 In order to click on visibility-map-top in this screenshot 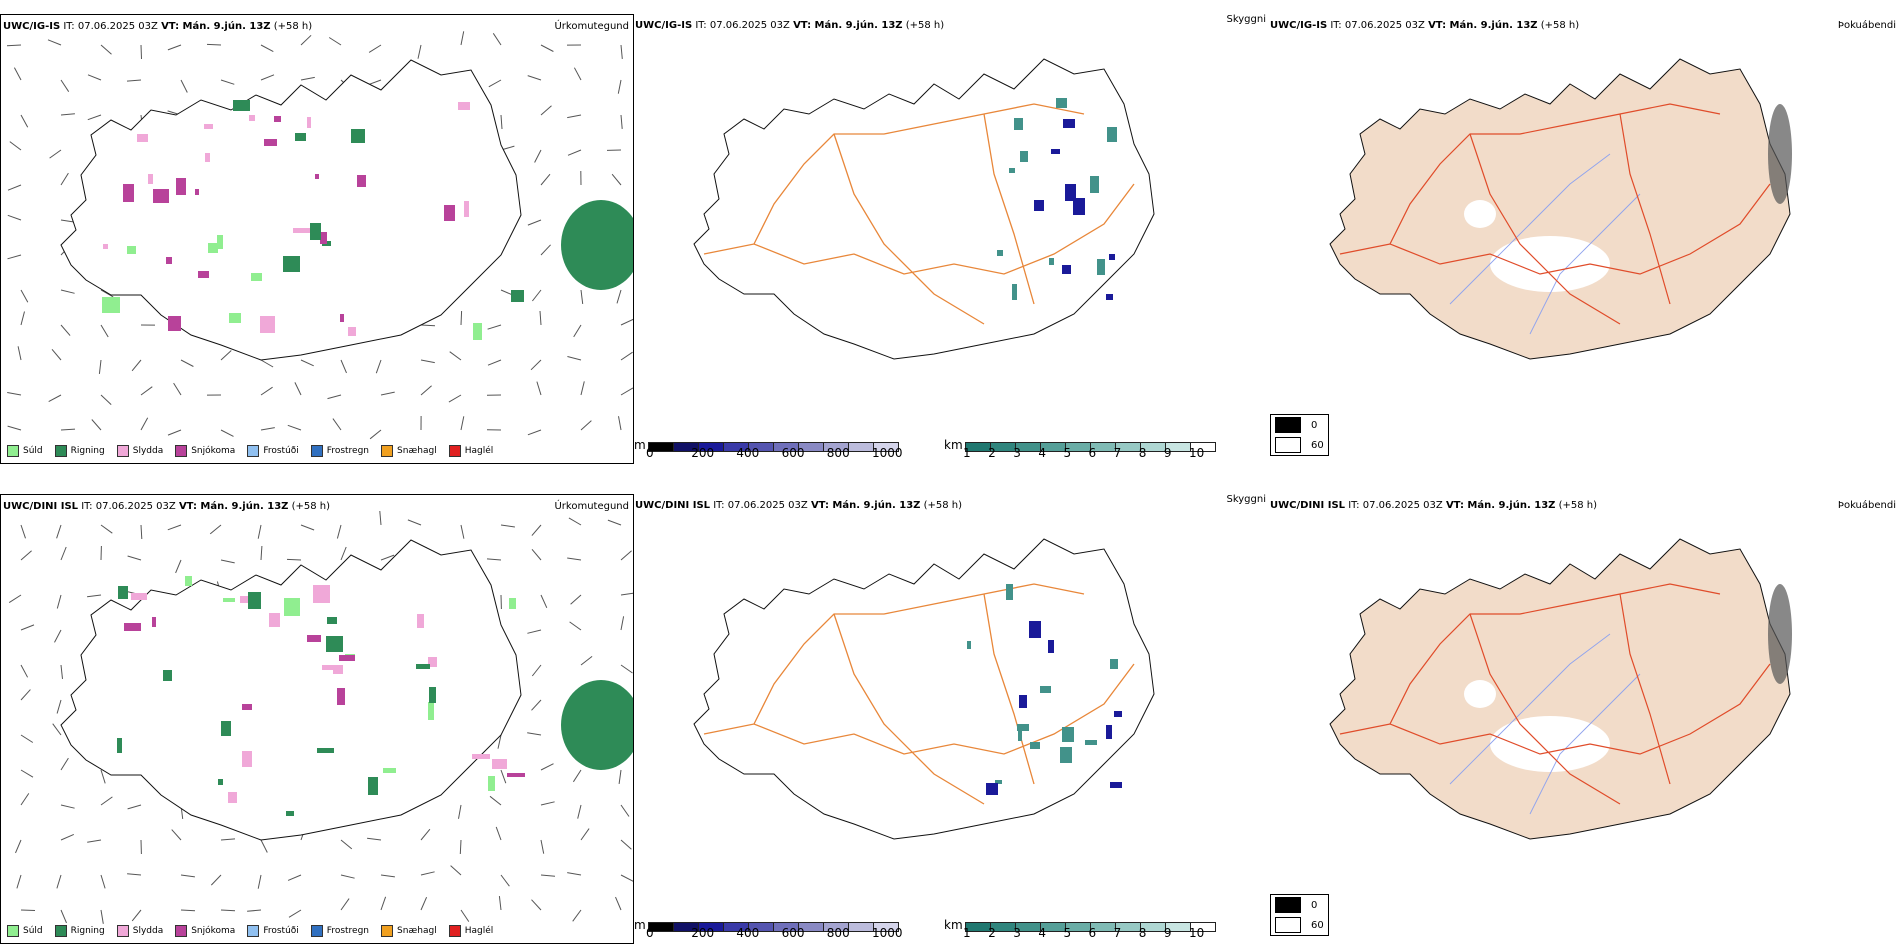, I will do `click(924, 209)`.